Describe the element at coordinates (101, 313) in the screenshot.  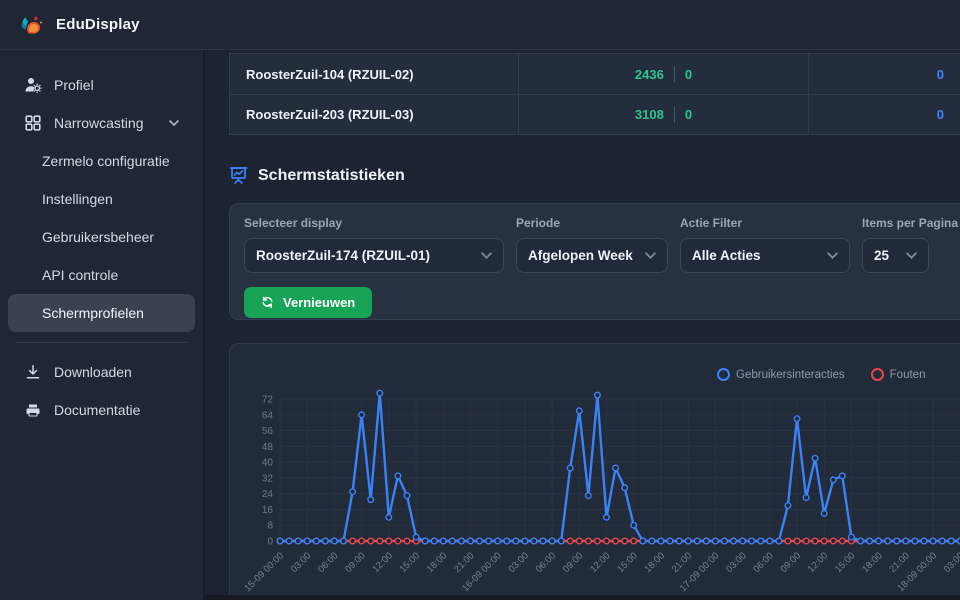
I see `sidebar-item-schermprofielen: Schermprofielen` at that location.